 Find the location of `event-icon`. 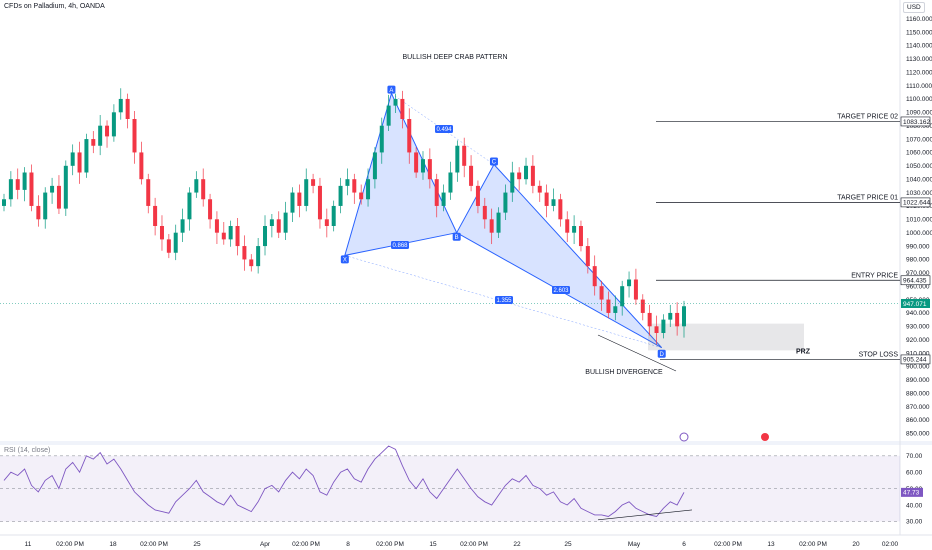

event-icon is located at coordinates (684, 437).